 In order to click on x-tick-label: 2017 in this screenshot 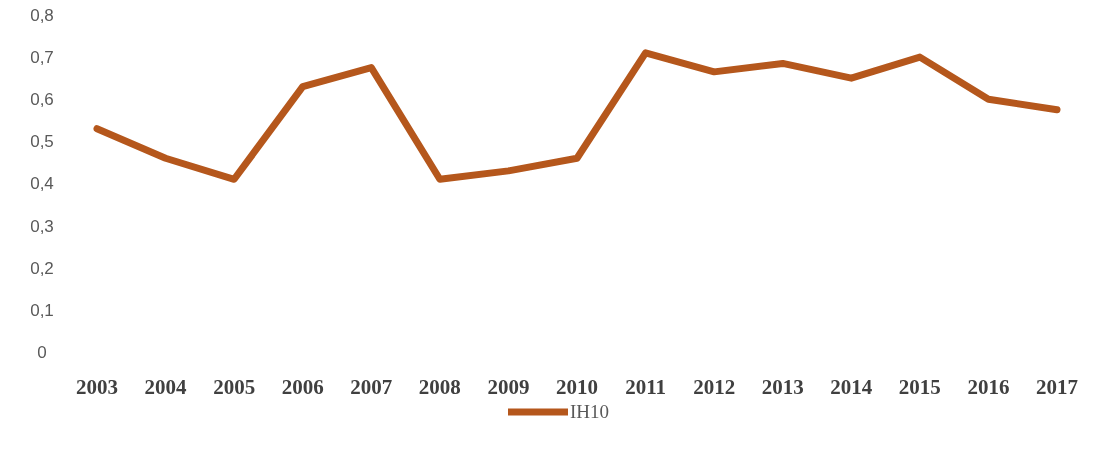, I will do `click(1057, 387)`.